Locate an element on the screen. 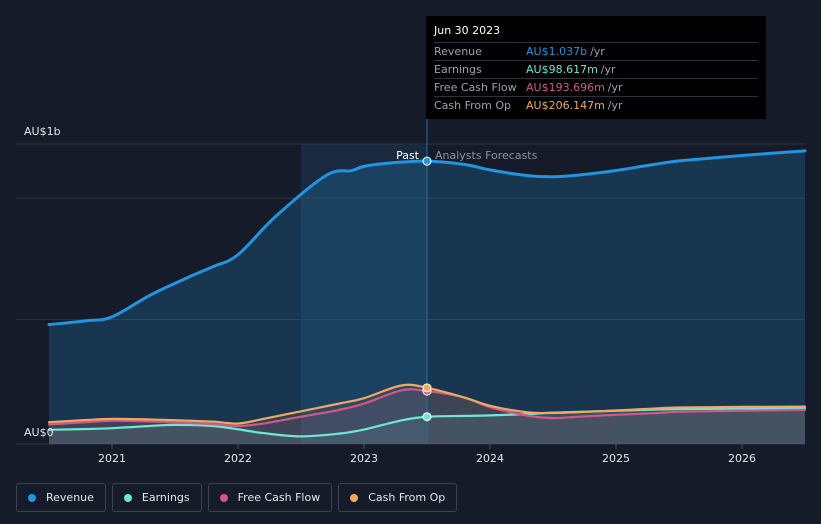  tooltip-value: AU$193.696m is located at coordinates (565, 87).